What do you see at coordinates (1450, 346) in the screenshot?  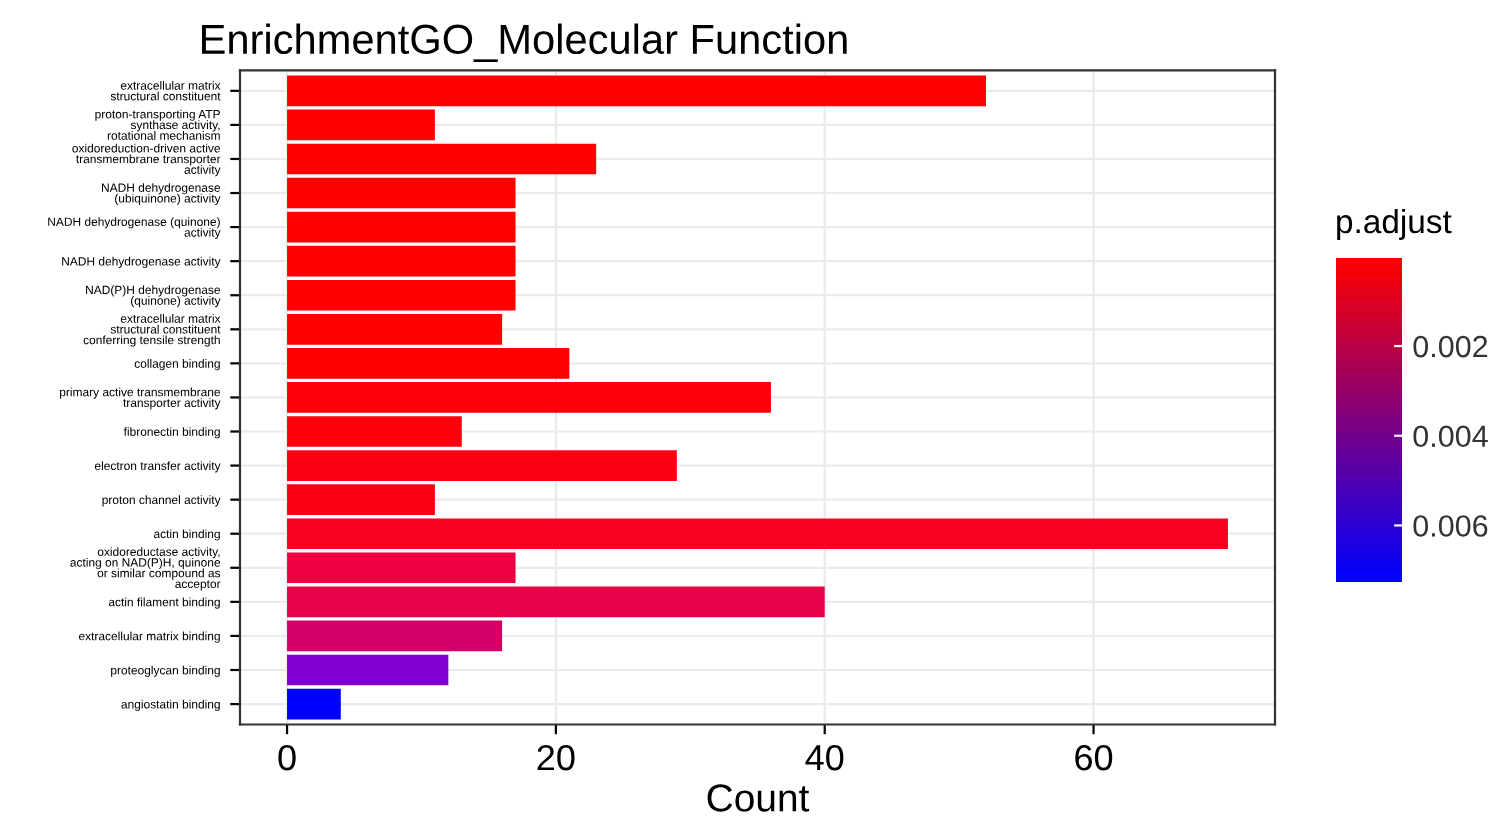 I see `color-bar-label: 0.002` at bounding box center [1450, 346].